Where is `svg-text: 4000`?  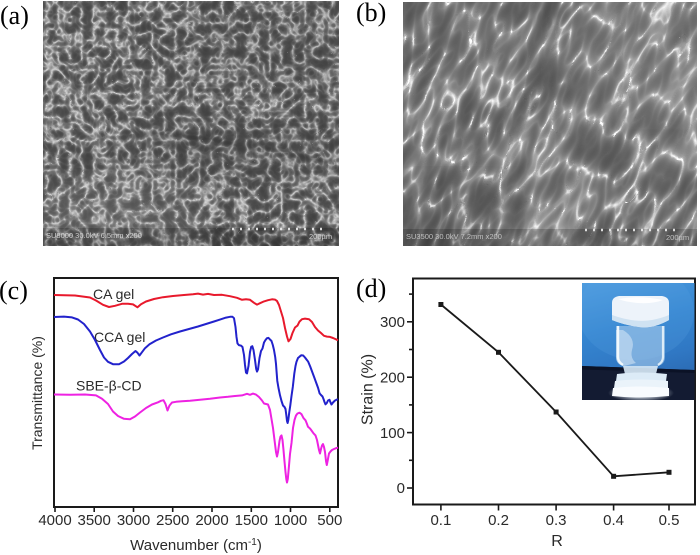 svg-text: 4000 is located at coordinates (54, 520).